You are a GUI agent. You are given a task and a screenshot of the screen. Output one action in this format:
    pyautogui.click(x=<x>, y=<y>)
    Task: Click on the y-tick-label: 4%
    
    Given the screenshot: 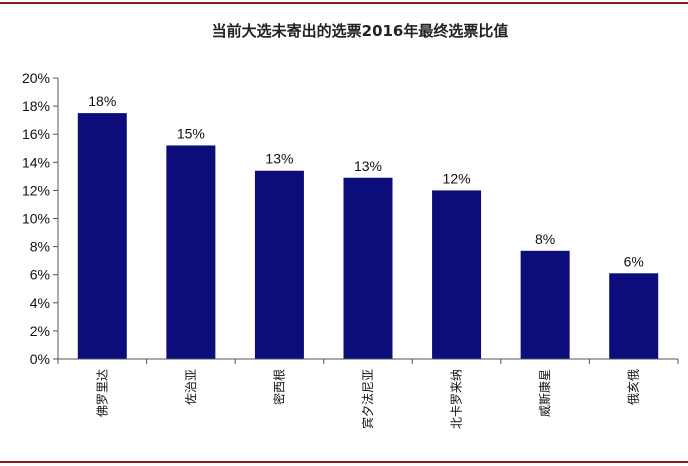 What is the action you would take?
    pyautogui.click(x=40, y=303)
    